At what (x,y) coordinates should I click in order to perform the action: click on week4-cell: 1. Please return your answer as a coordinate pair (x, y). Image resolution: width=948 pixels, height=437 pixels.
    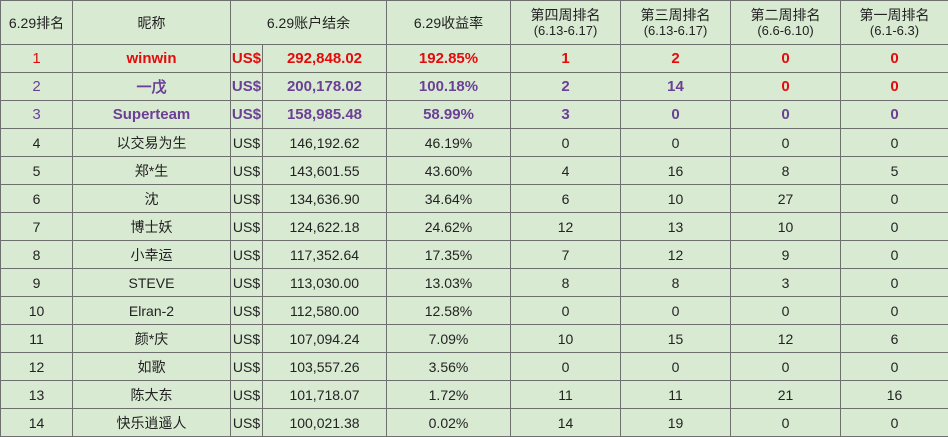
    Looking at the image, I should click on (566, 59).